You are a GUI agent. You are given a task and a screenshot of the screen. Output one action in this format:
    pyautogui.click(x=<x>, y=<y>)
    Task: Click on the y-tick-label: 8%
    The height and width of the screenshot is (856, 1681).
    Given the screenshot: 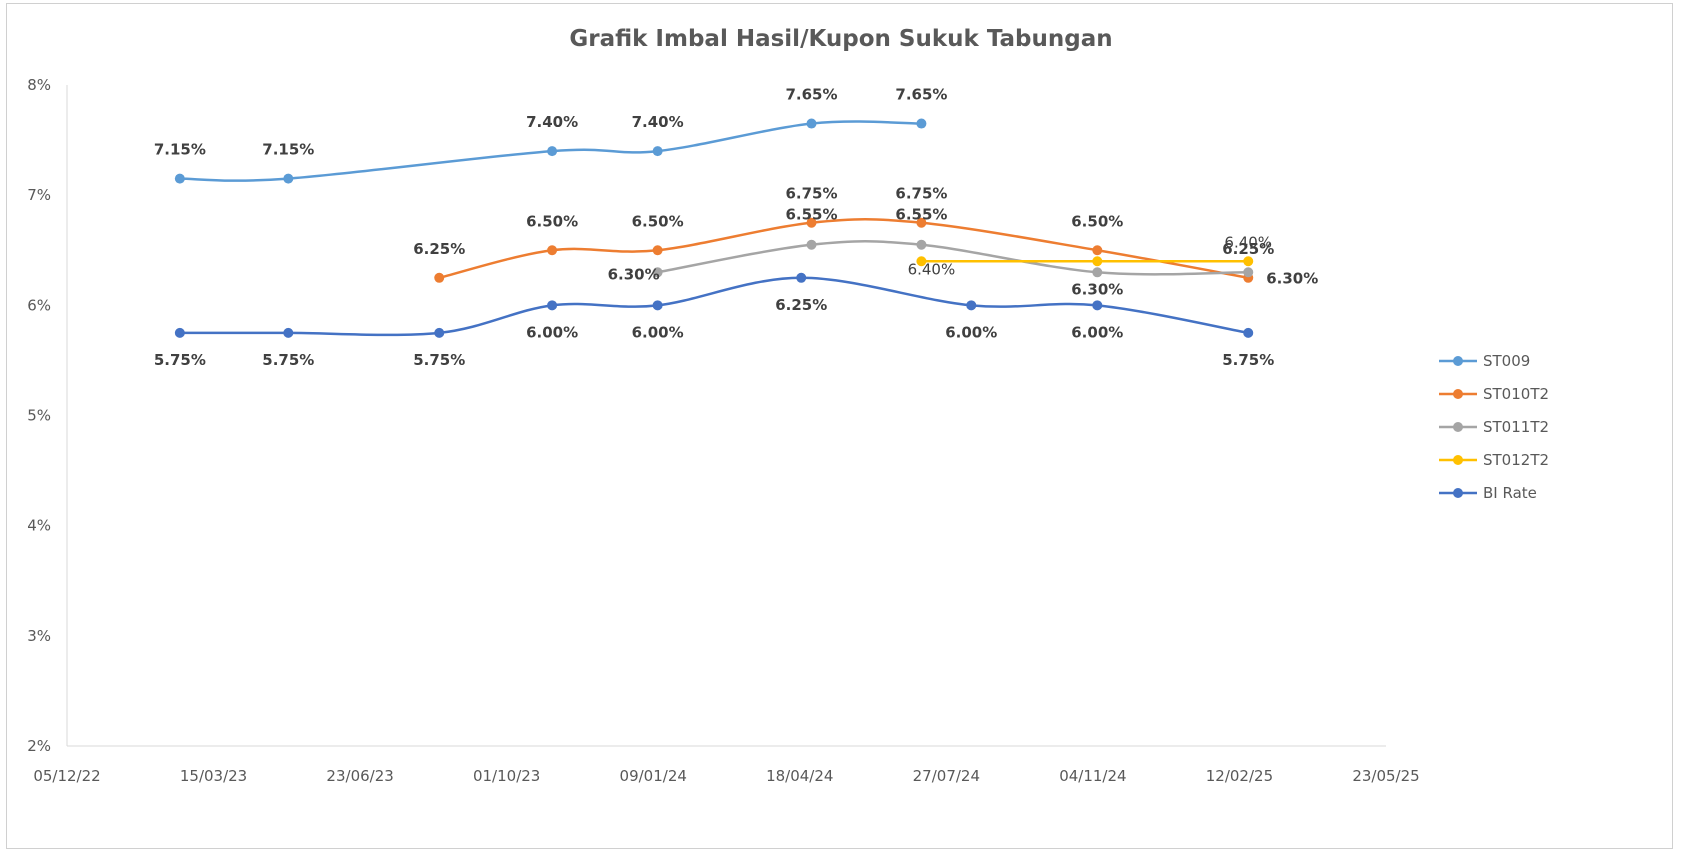 What is the action you would take?
    pyautogui.click(x=39, y=85)
    